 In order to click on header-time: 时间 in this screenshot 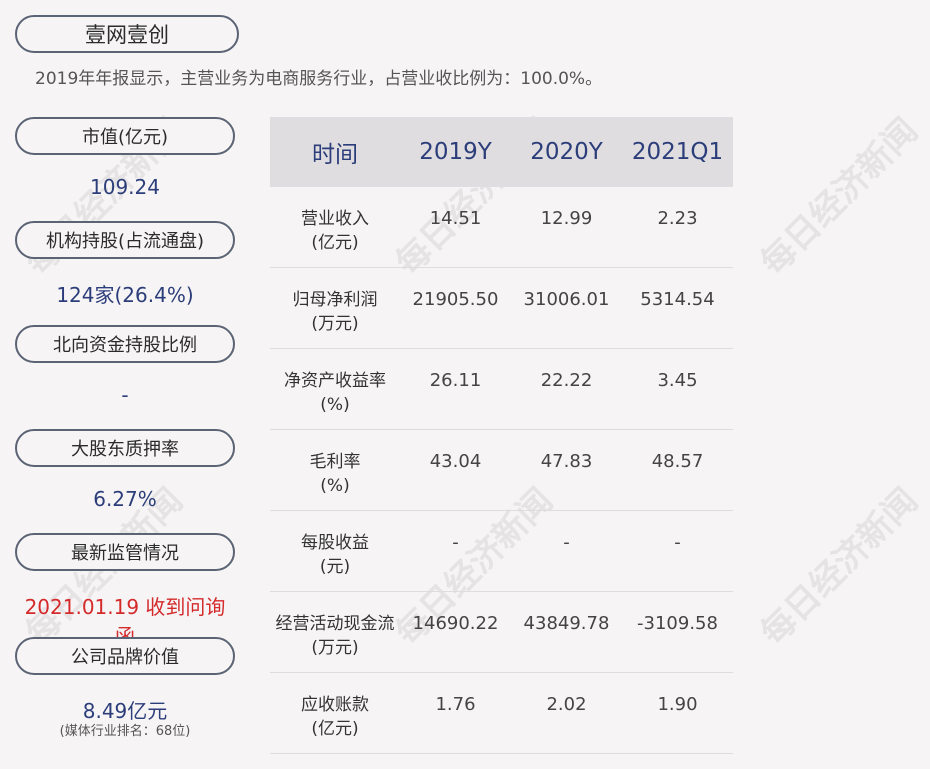, I will do `click(335, 155)`.